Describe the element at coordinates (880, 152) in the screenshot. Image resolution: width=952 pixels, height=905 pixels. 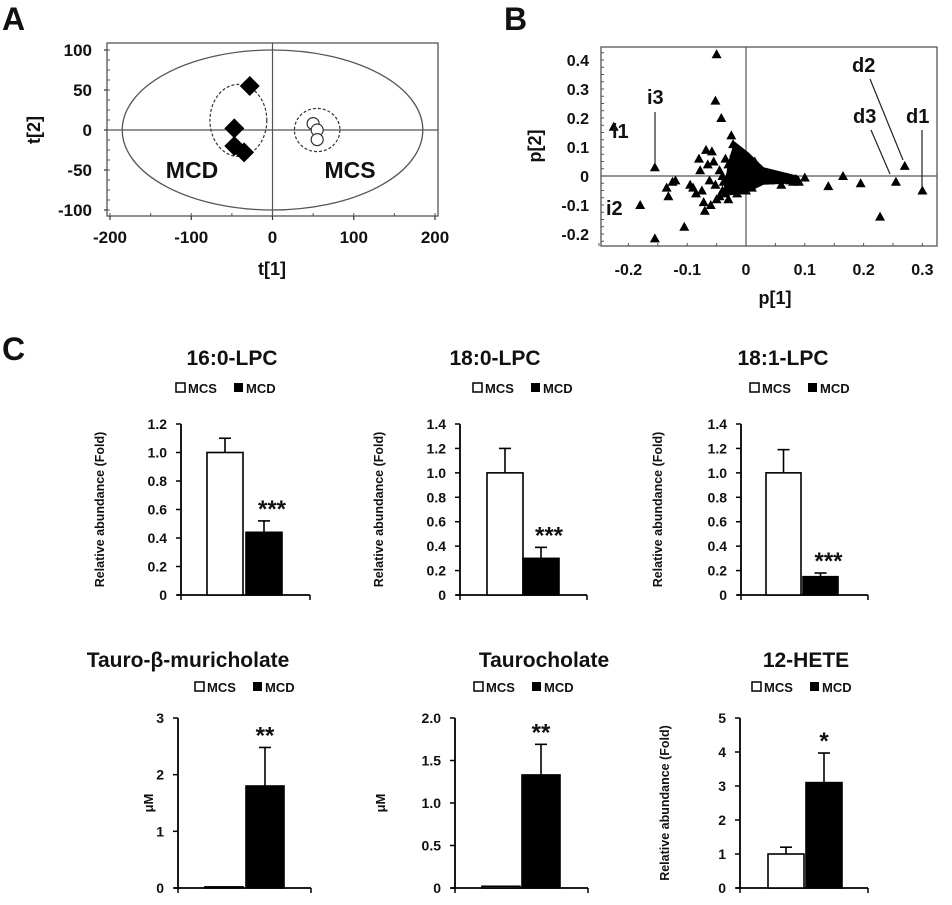
I see `annotation-line-d3` at that location.